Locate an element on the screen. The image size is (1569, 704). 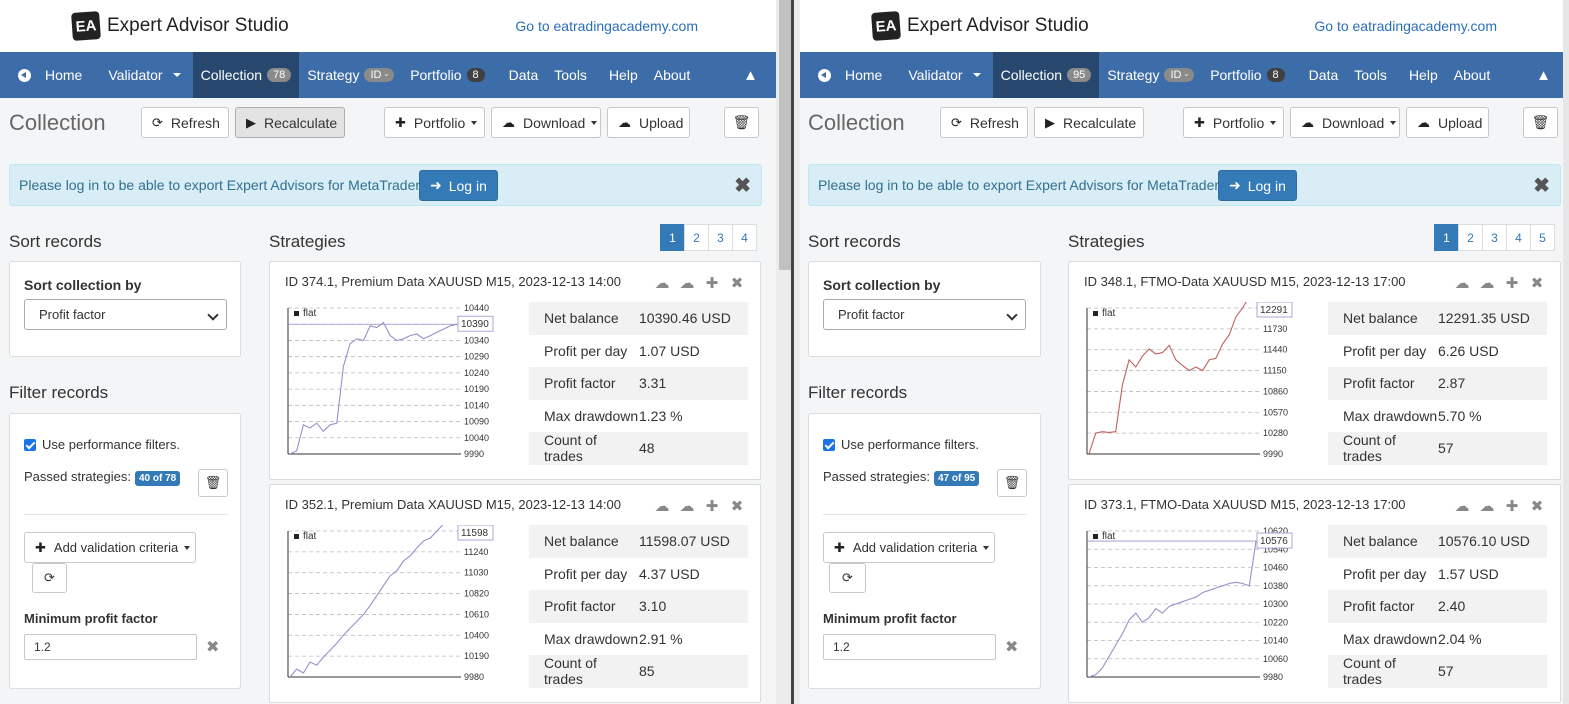
pagination: 1 2 3 4 5 is located at coordinates (1494, 237).